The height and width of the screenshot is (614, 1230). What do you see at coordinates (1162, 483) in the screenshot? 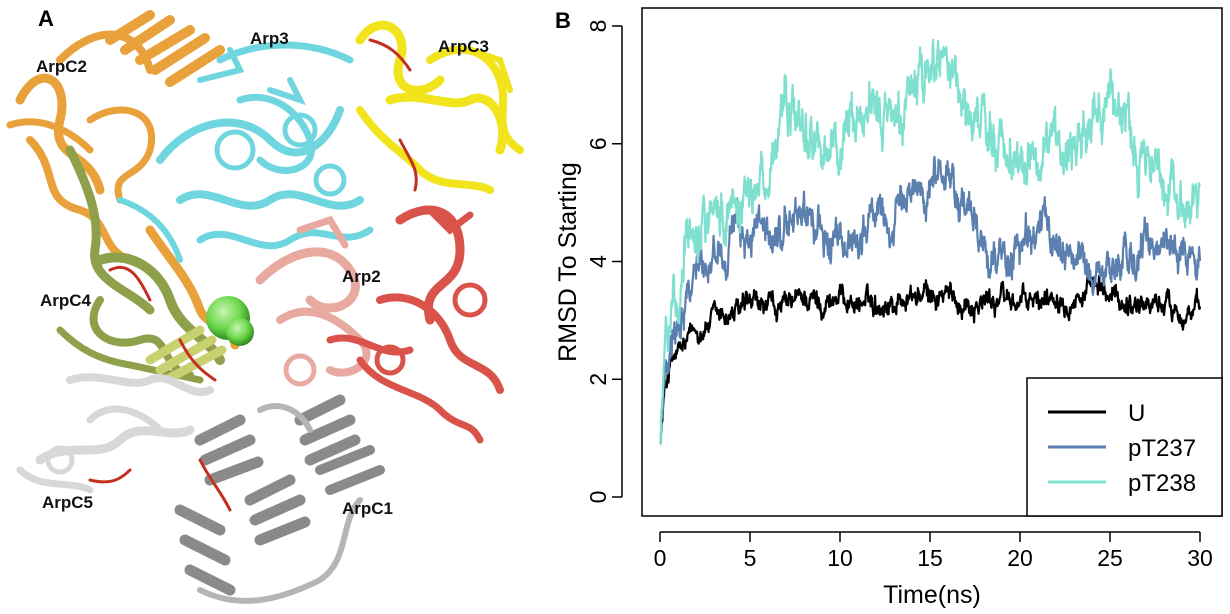
I see `legend-label-pt238: pT238` at bounding box center [1162, 483].